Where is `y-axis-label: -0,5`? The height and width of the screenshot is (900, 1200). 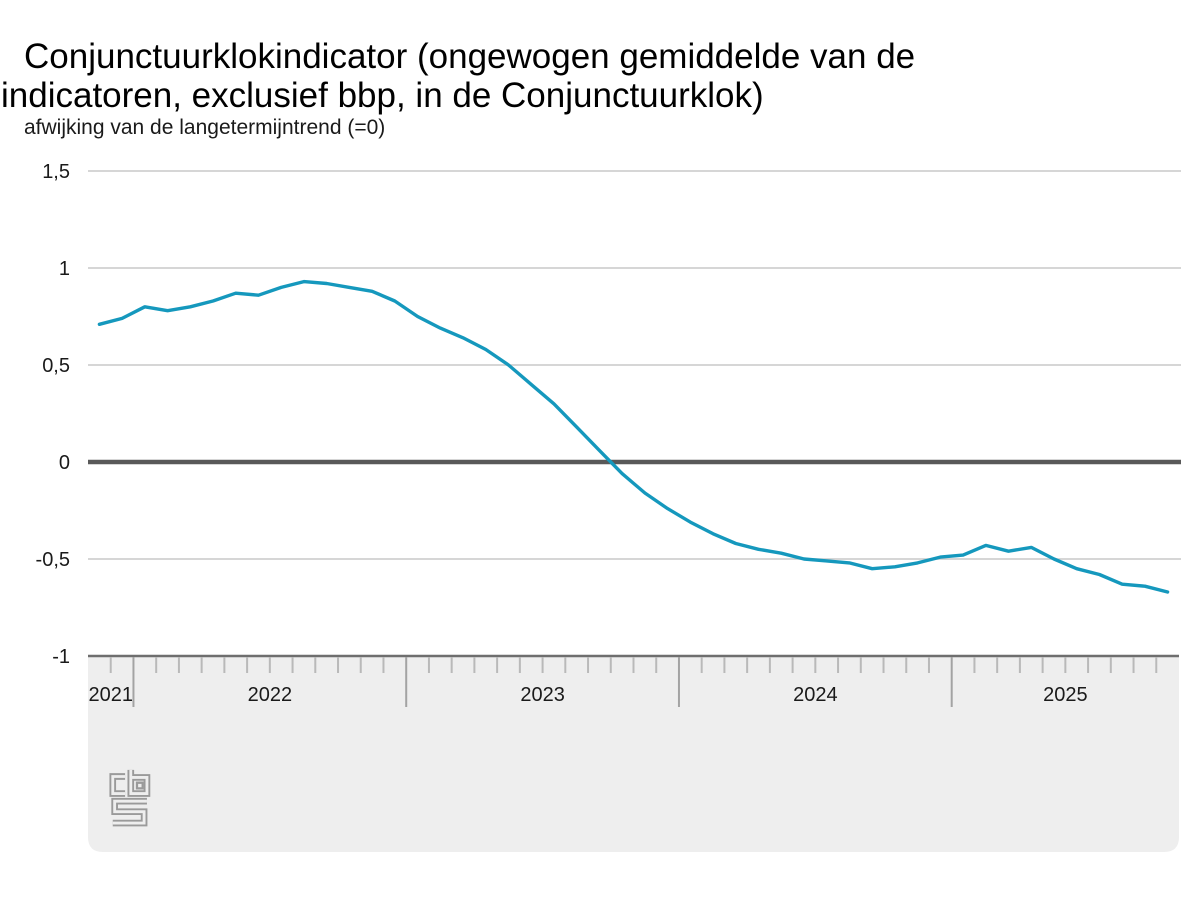 y-axis-label: -0,5 is located at coordinates (53, 560).